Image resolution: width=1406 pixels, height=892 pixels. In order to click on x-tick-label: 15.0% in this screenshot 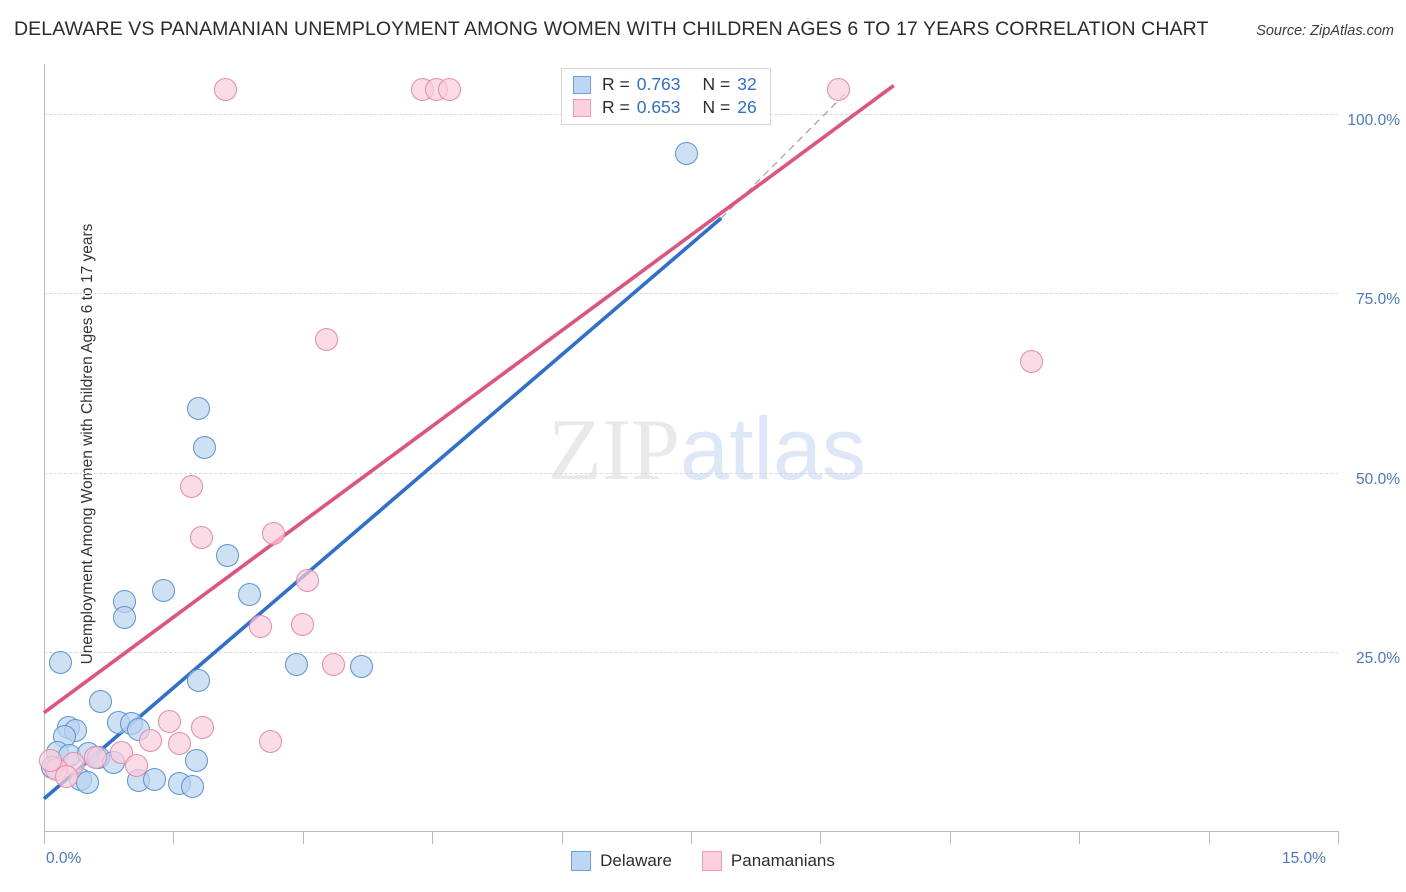, I will do `click(1304, 858)`.